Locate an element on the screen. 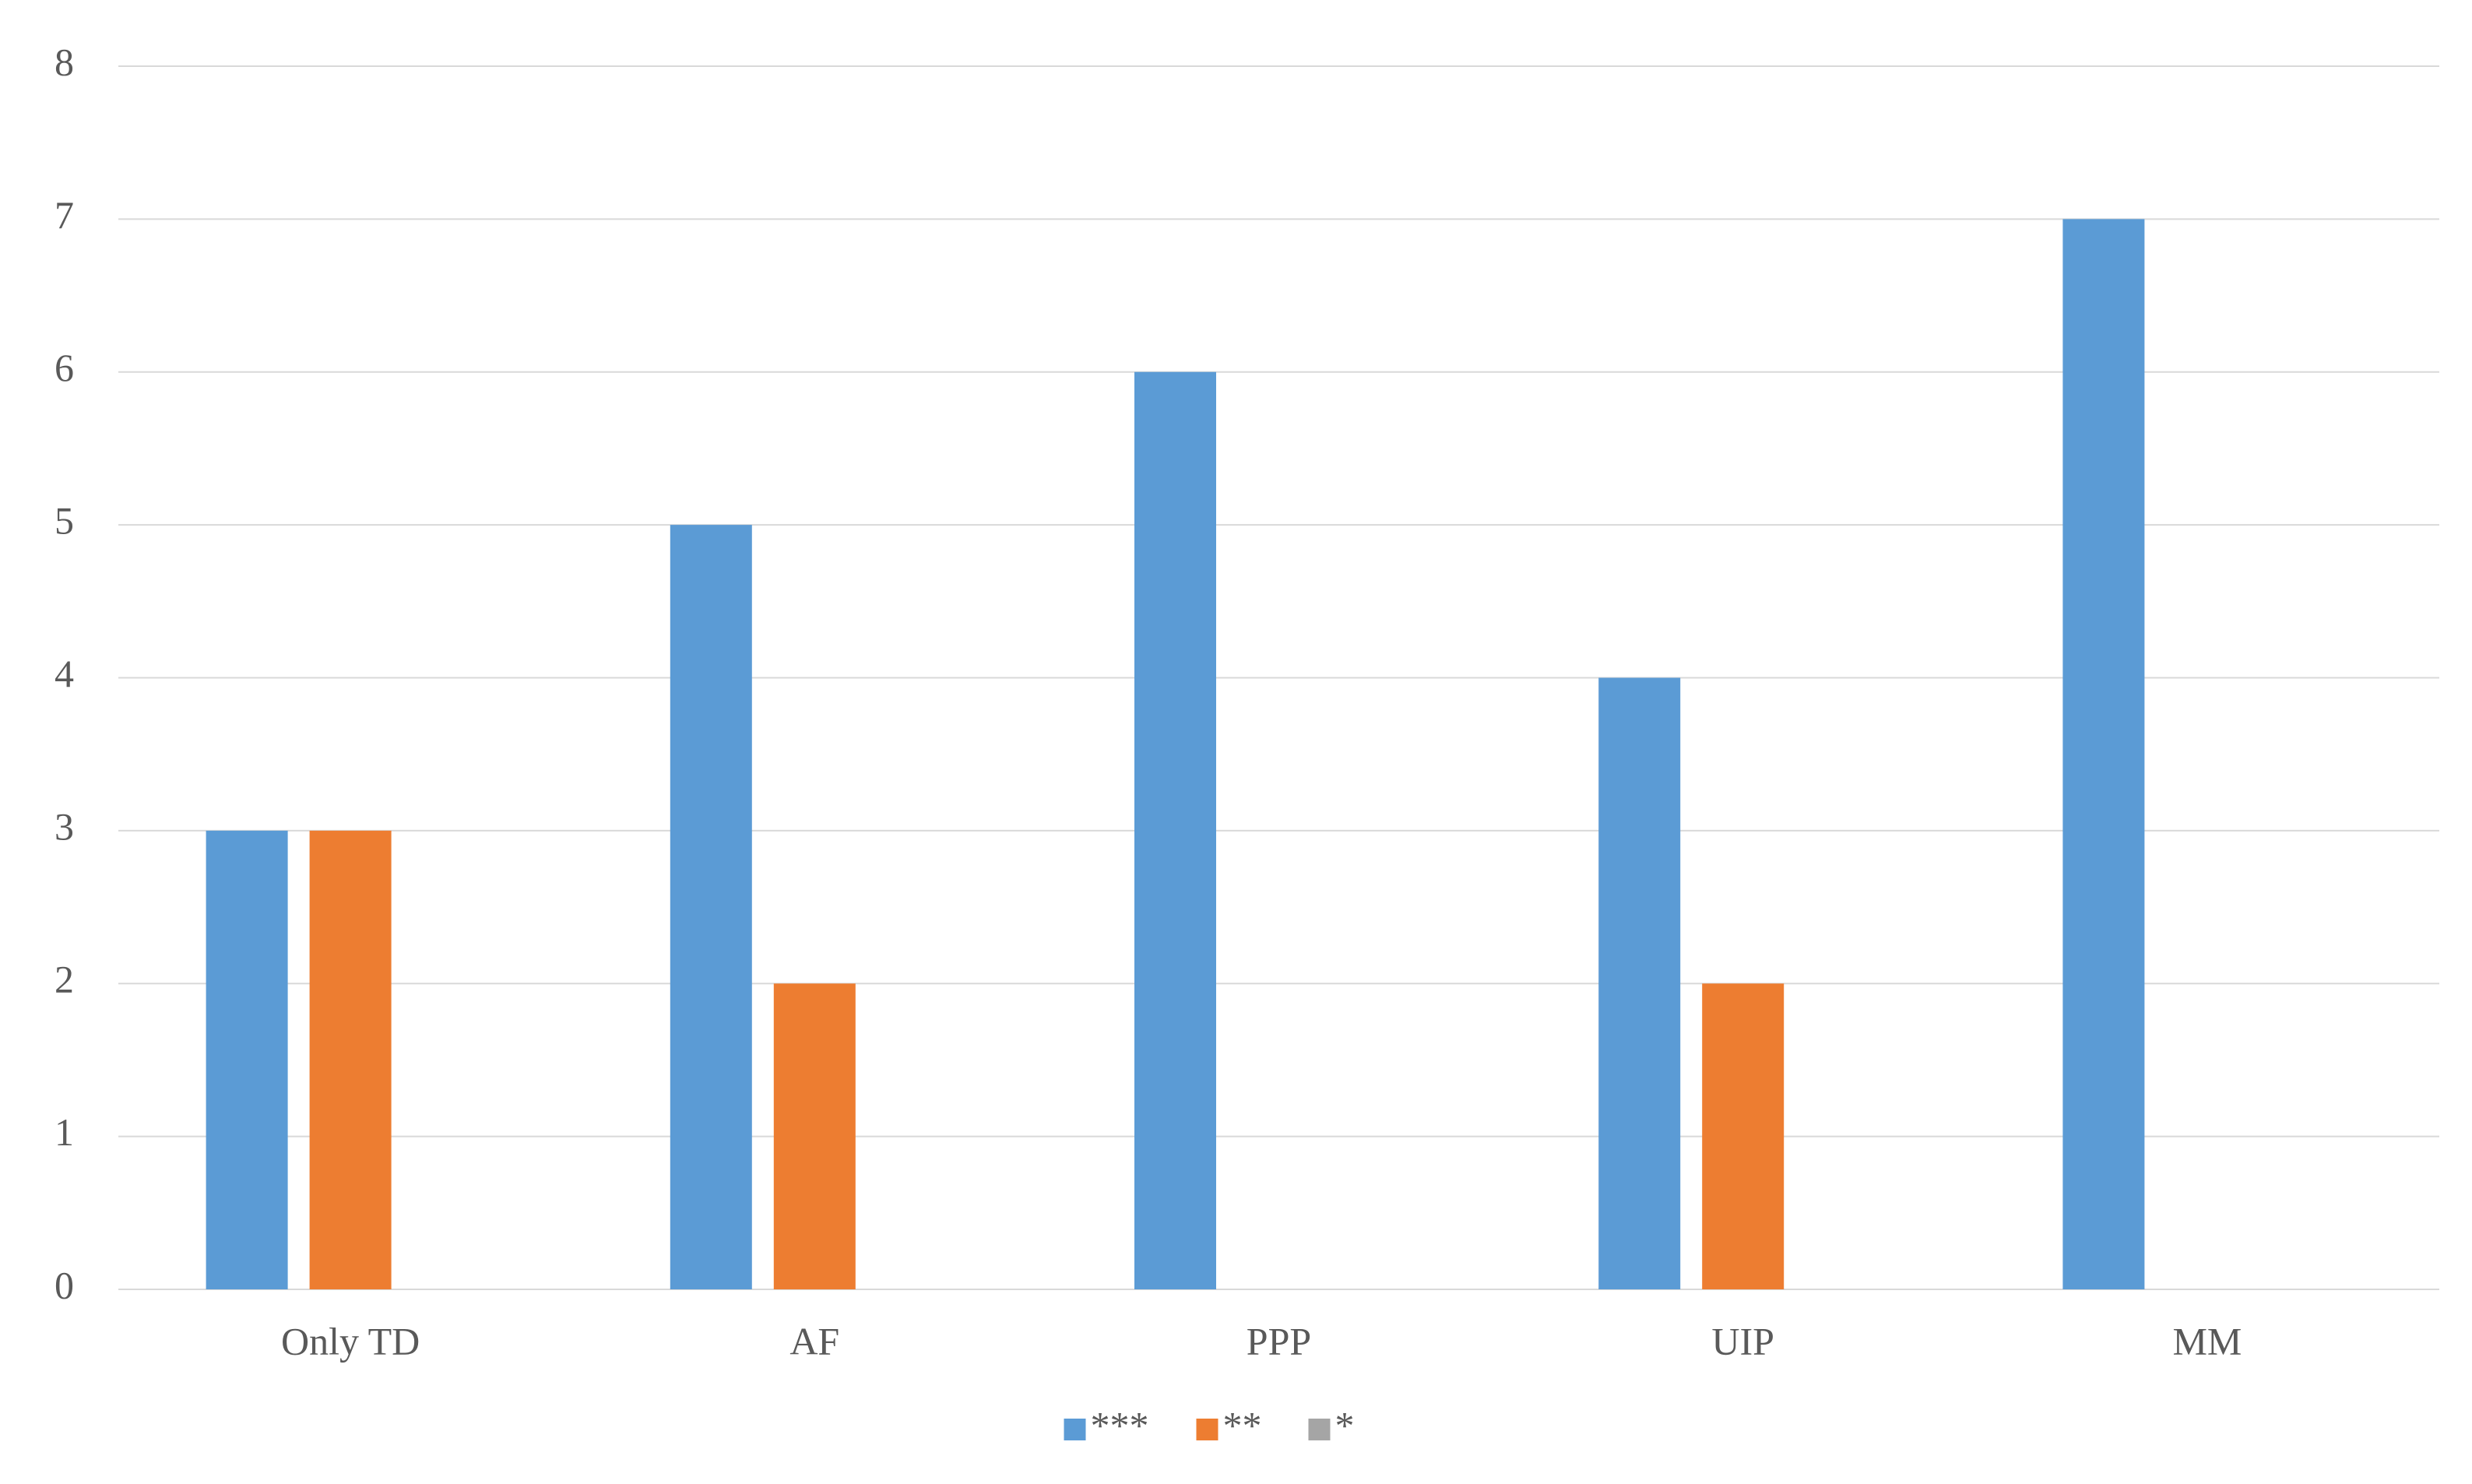  y-tick-label: 0 is located at coordinates (64, 1285).